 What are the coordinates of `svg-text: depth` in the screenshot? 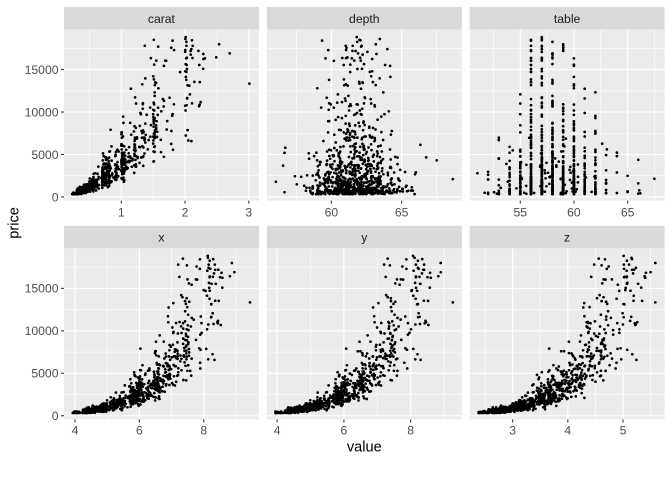 It's located at (364, 19).